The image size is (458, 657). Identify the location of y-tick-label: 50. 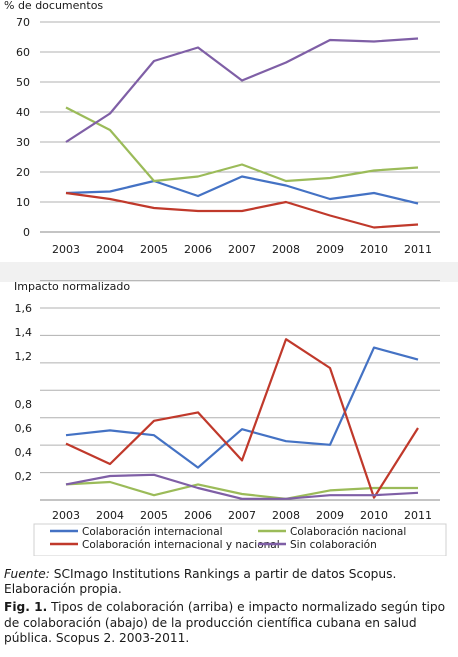
(23, 82).